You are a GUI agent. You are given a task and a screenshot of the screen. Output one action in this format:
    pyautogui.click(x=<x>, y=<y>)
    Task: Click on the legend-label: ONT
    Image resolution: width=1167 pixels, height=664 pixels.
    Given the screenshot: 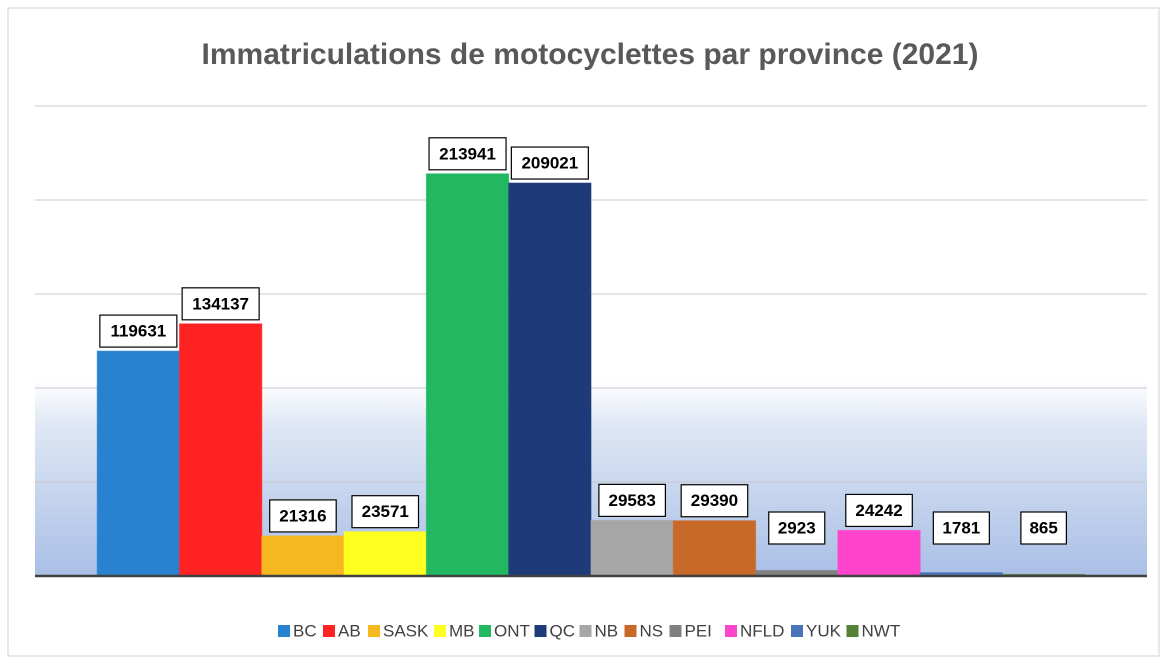 What is the action you would take?
    pyautogui.click(x=512, y=630)
    